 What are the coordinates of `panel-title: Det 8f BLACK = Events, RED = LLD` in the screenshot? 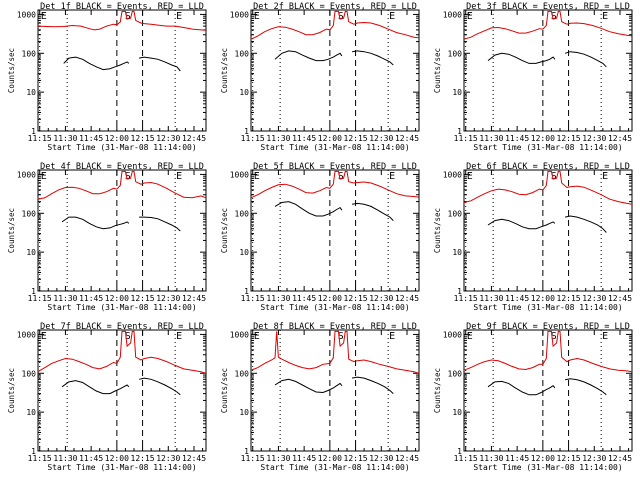 It's located at (335, 327).